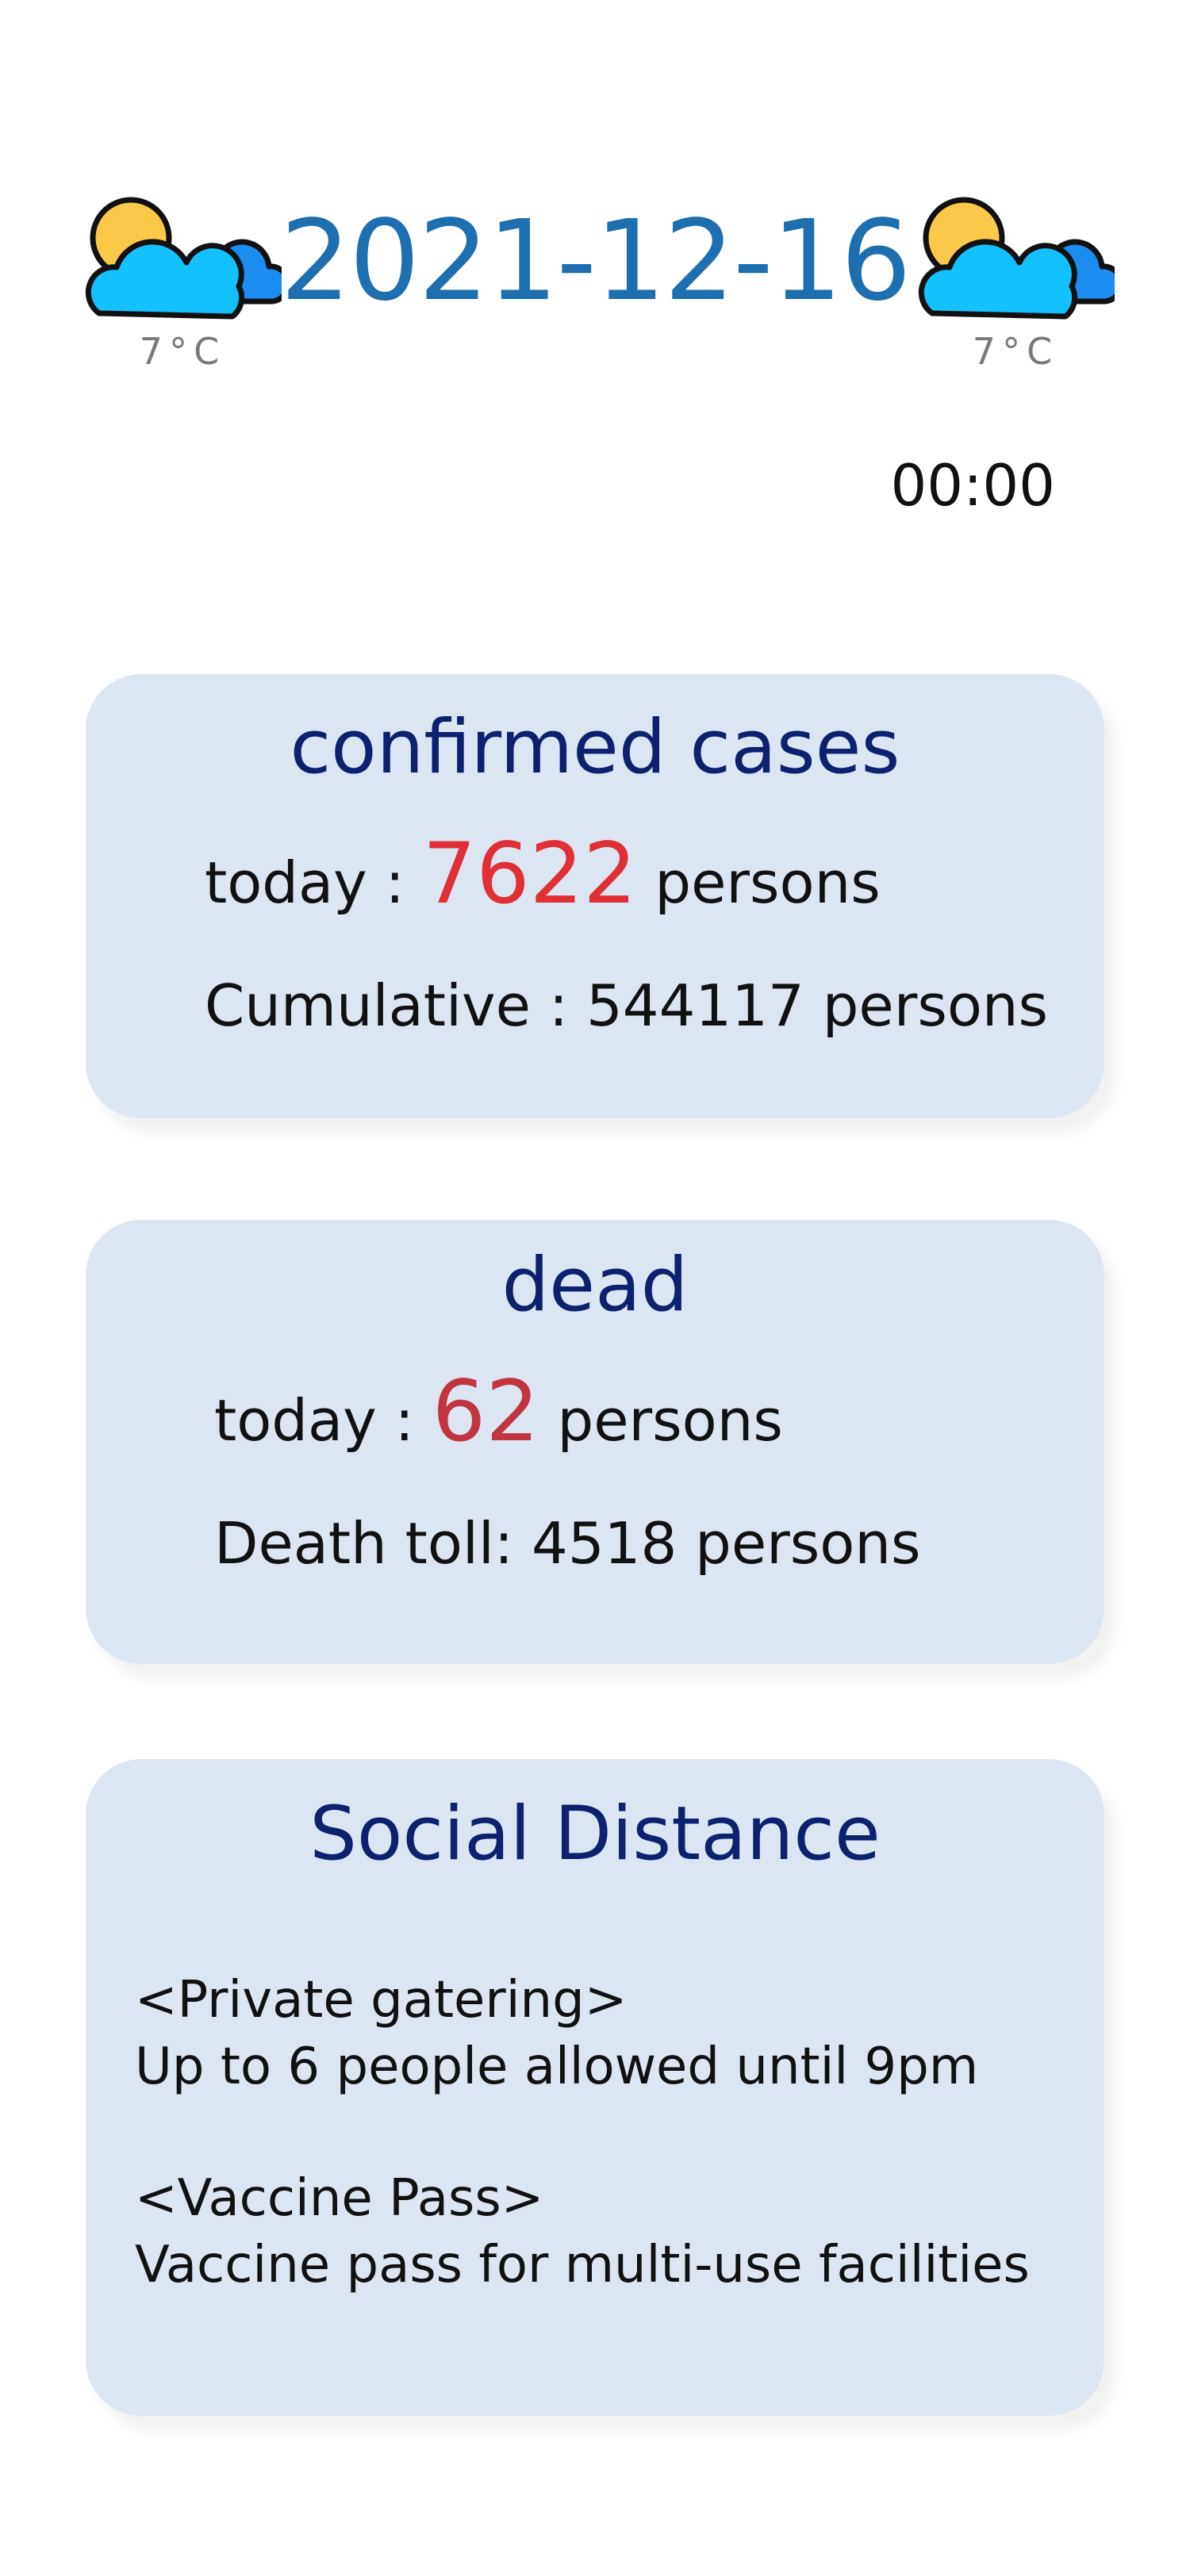 This screenshot has width=1190, height=2576. Describe the element at coordinates (595, 1834) in the screenshot. I see `social-distance-title: Social Distance` at that location.